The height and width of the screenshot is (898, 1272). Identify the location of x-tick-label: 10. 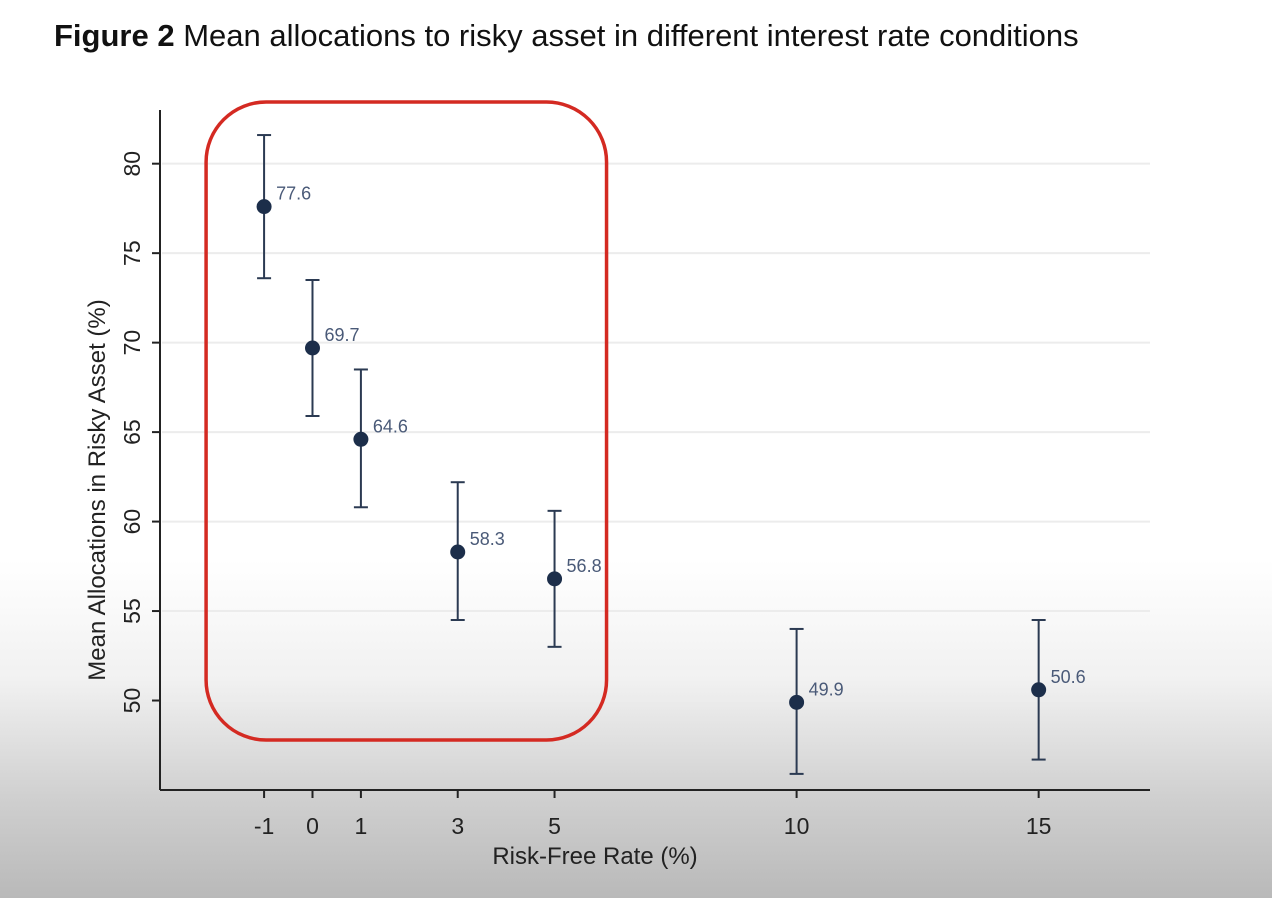
(797, 826).